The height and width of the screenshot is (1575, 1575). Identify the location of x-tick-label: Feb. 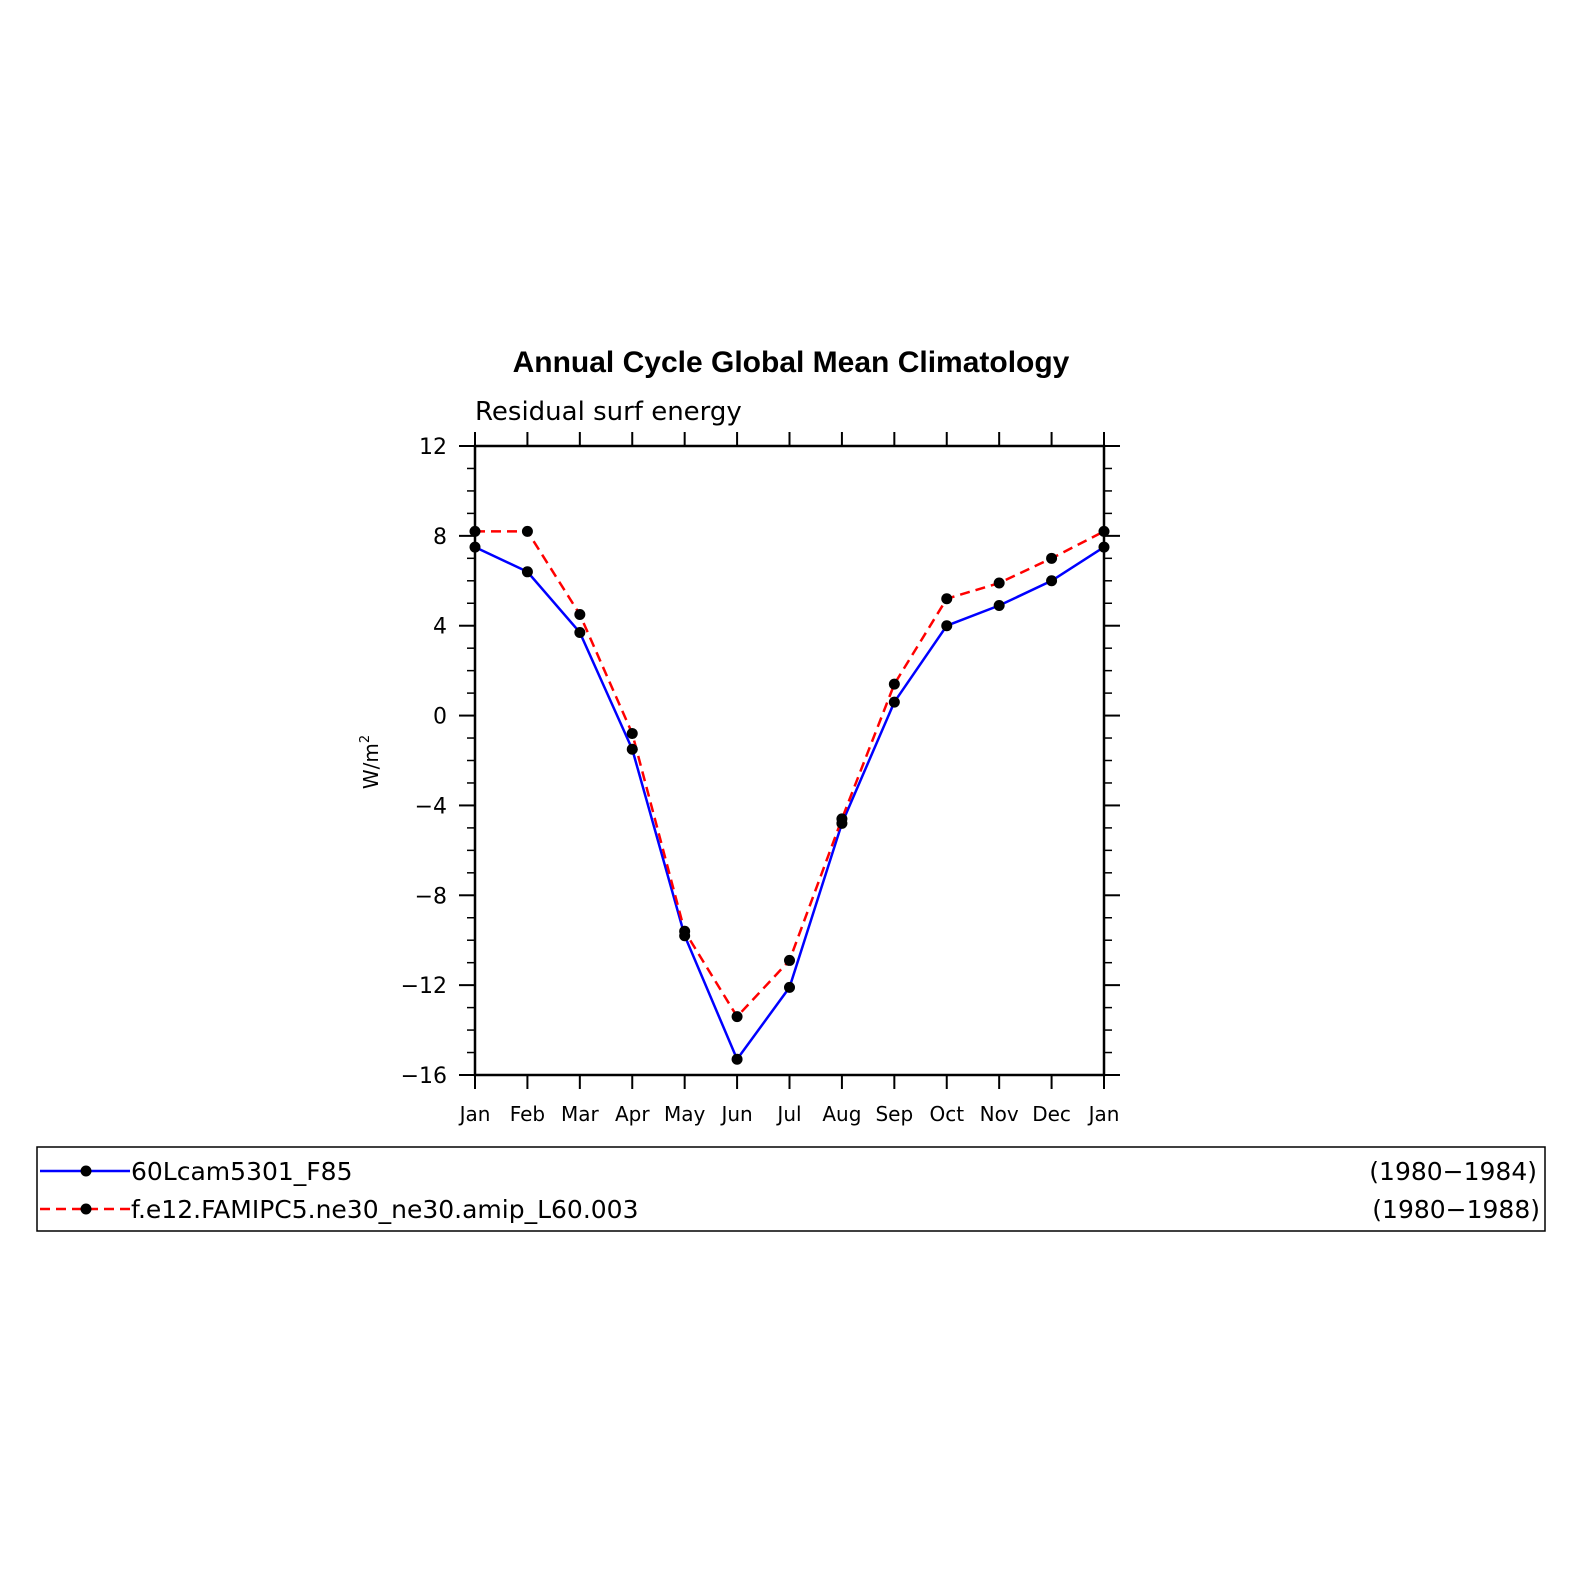
(527, 1114).